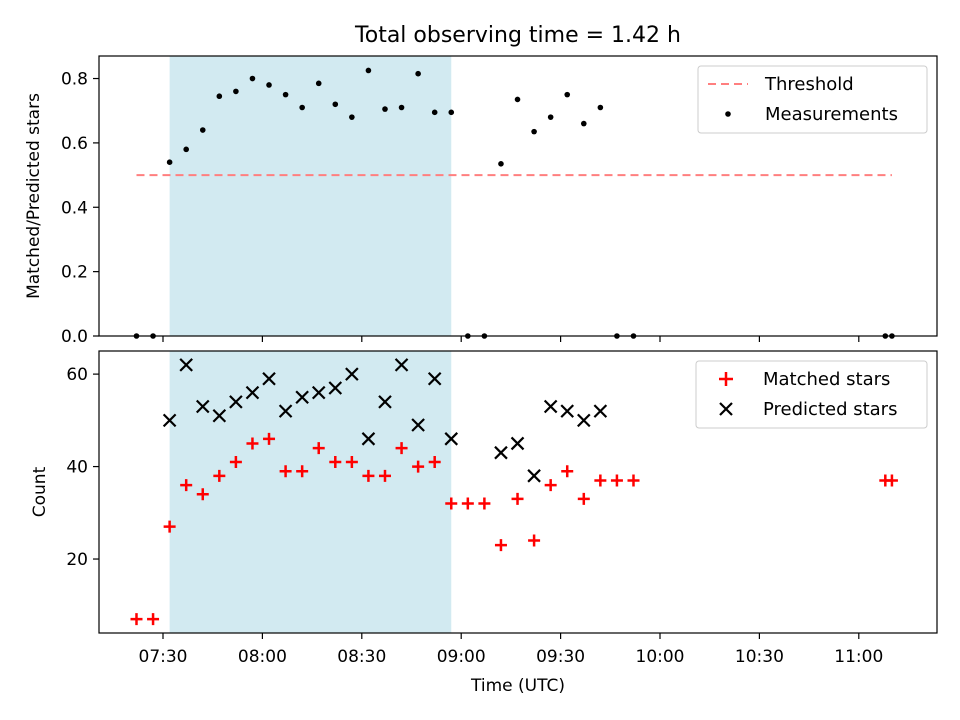 Image resolution: width=960 pixels, height=720 pixels. What do you see at coordinates (34, 196) in the screenshot?
I see `top-y-axis-label: Matched/Predicted stars` at bounding box center [34, 196].